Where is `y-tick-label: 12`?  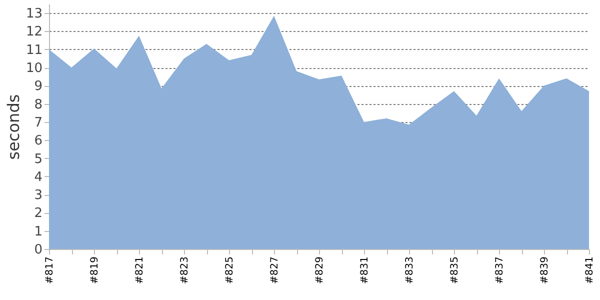
y-tick-label: 12 is located at coordinates (34, 32).